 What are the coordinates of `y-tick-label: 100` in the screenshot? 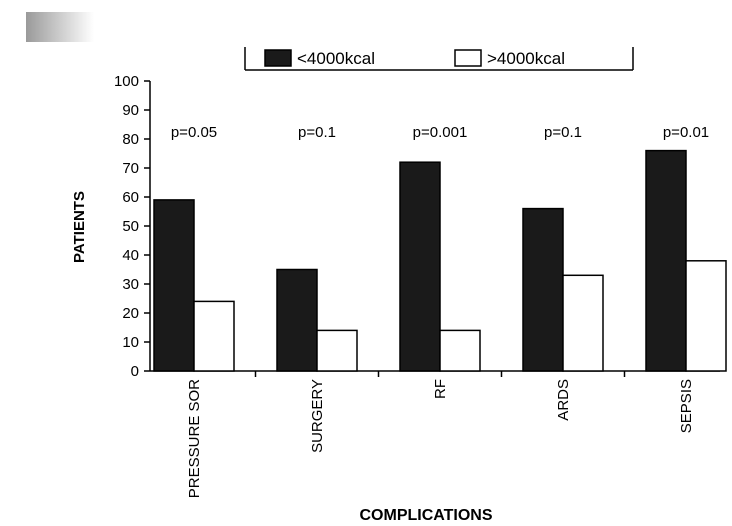 It's located at (126, 81).